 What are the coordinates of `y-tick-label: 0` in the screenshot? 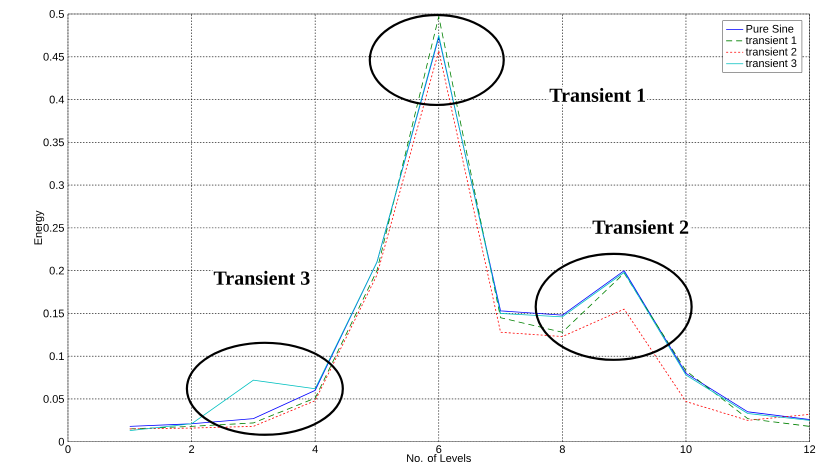 It's located at (61, 442).